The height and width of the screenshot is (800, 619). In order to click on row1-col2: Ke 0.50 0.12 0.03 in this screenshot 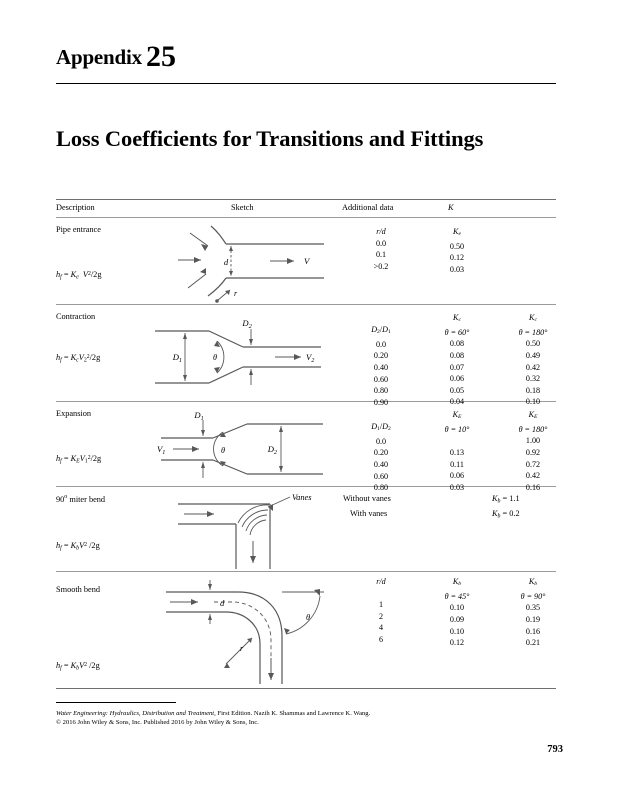, I will do `click(457, 251)`.